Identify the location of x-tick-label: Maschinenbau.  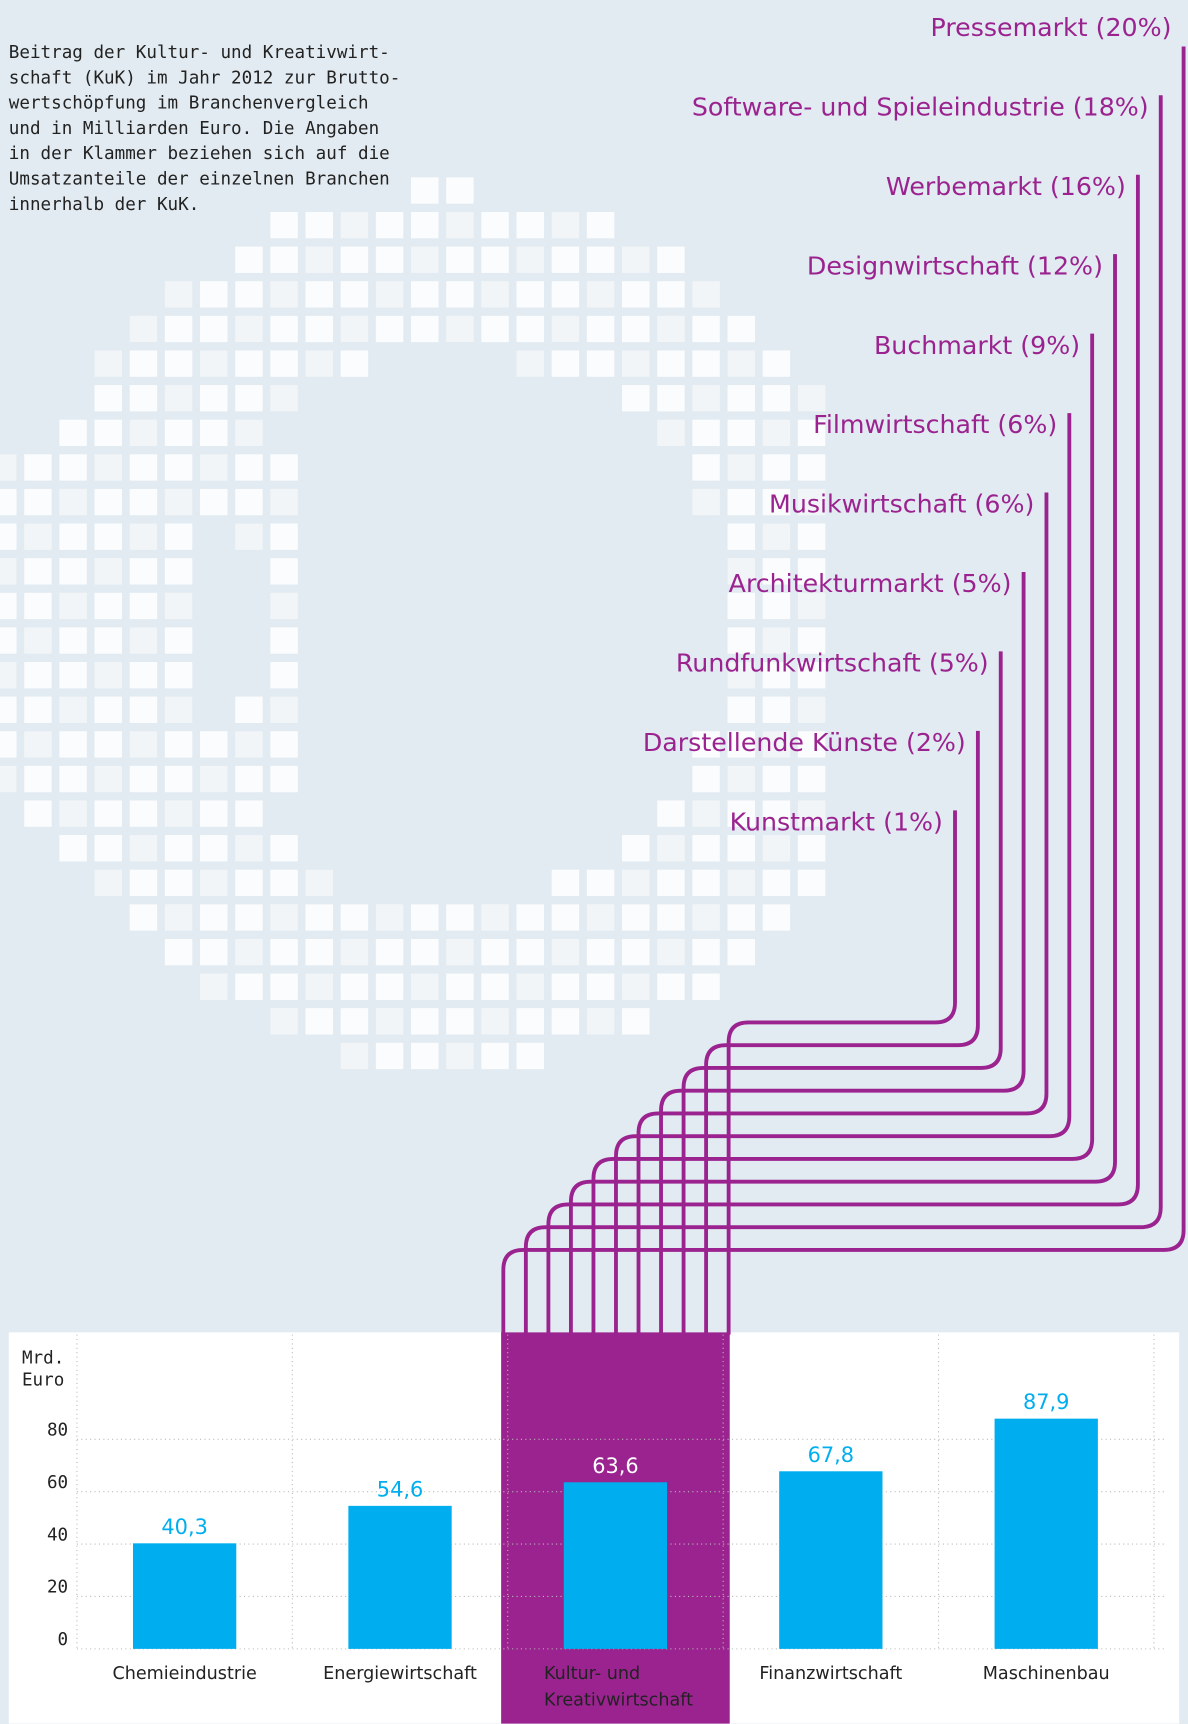
(1046, 1674).